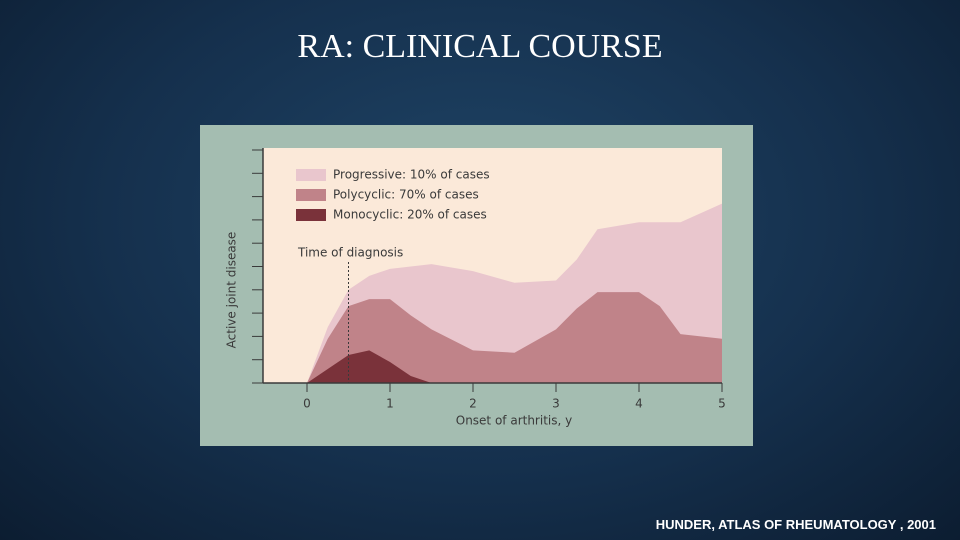 Image resolution: width=960 pixels, height=540 pixels. Describe the element at coordinates (514, 337) in the screenshot. I see `area` at that location.